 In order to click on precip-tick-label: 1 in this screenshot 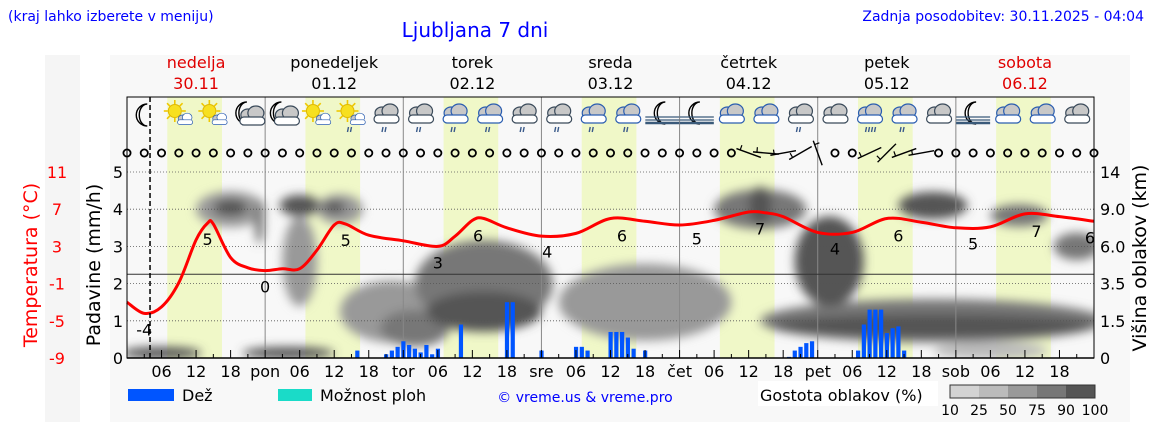, I will do `click(118, 321)`.